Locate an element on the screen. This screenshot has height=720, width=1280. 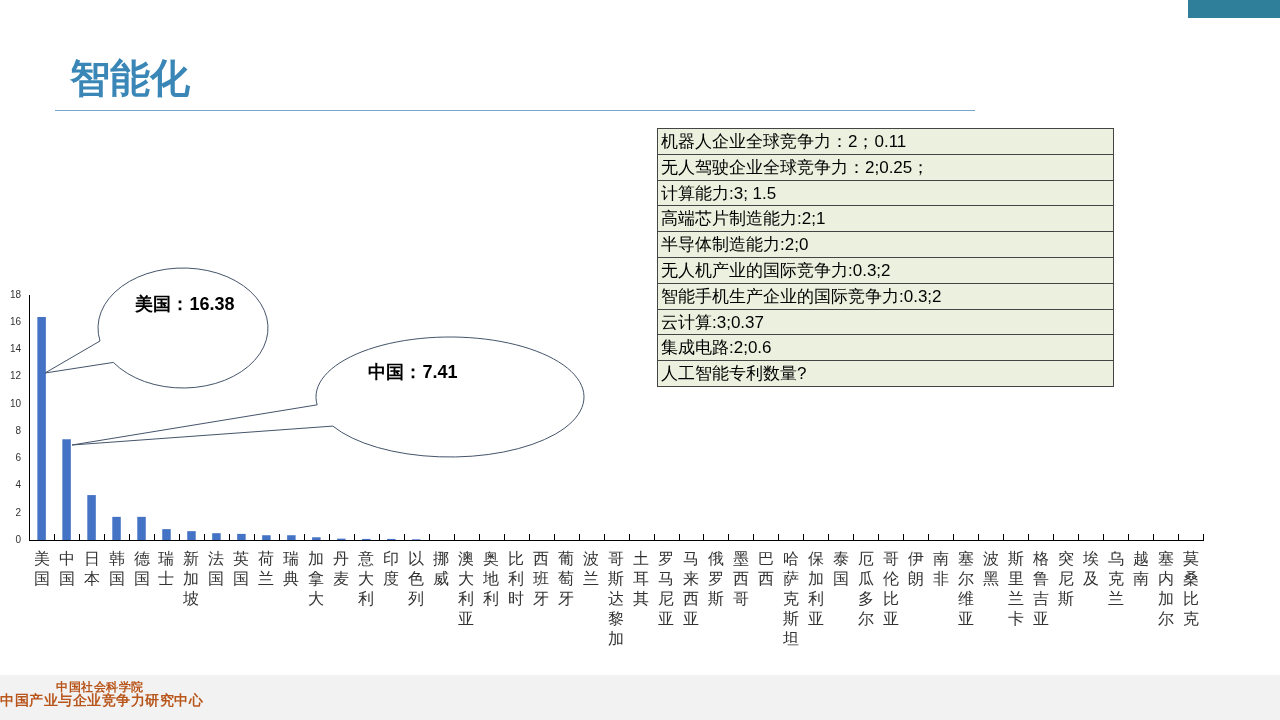
x-tick-label: 以色列 is located at coordinates (416, 579).